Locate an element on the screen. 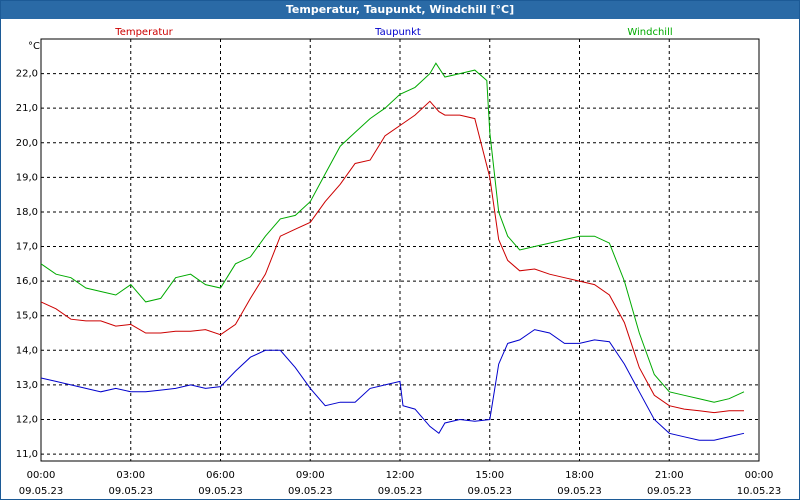 The height and width of the screenshot is (500, 800). y-tick-label: 17,0 is located at coordinates (27, 247).